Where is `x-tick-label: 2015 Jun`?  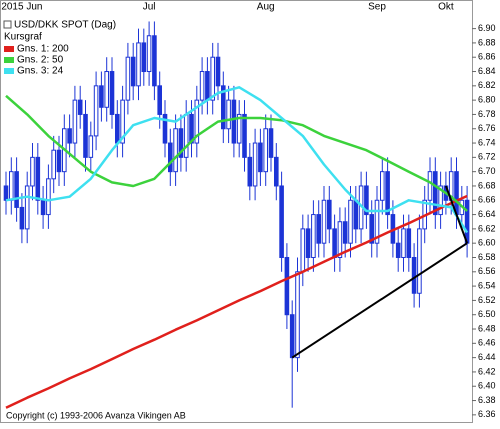
x-tick-label: 2015 Jun is located at coordinates (21, 7).